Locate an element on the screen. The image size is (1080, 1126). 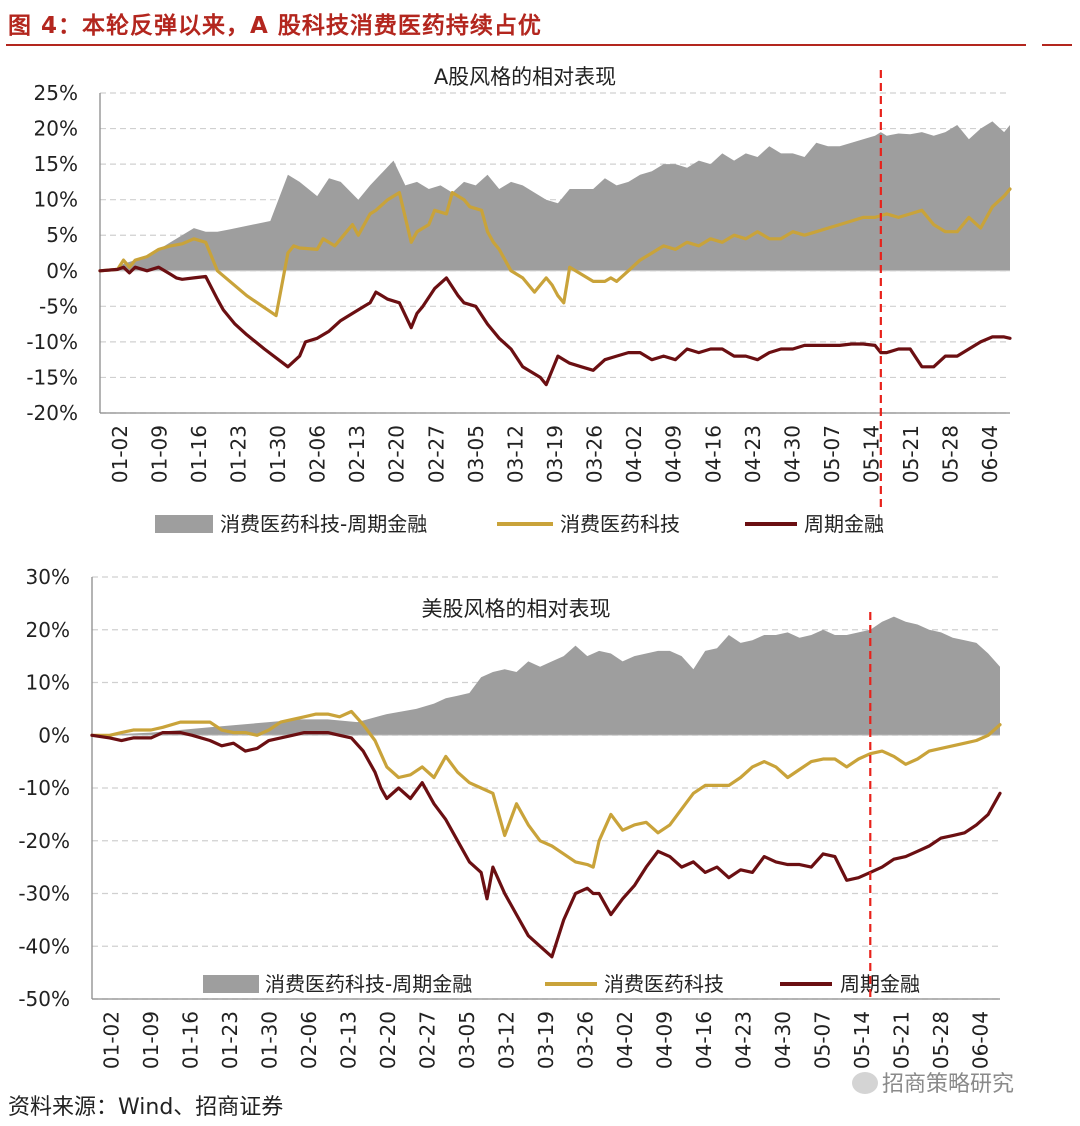
series-line-cyclical is located at coordinates (555, 326).